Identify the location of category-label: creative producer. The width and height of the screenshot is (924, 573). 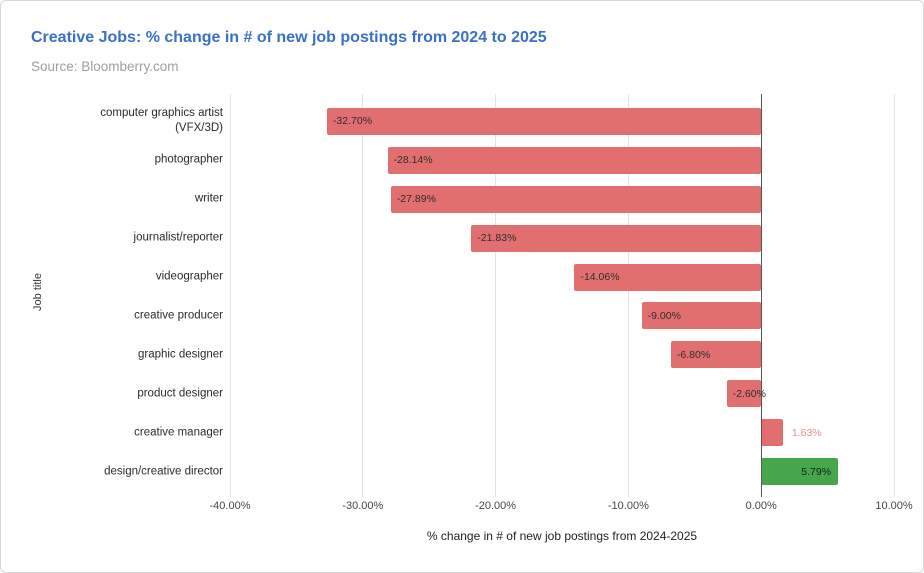
(178, 315).